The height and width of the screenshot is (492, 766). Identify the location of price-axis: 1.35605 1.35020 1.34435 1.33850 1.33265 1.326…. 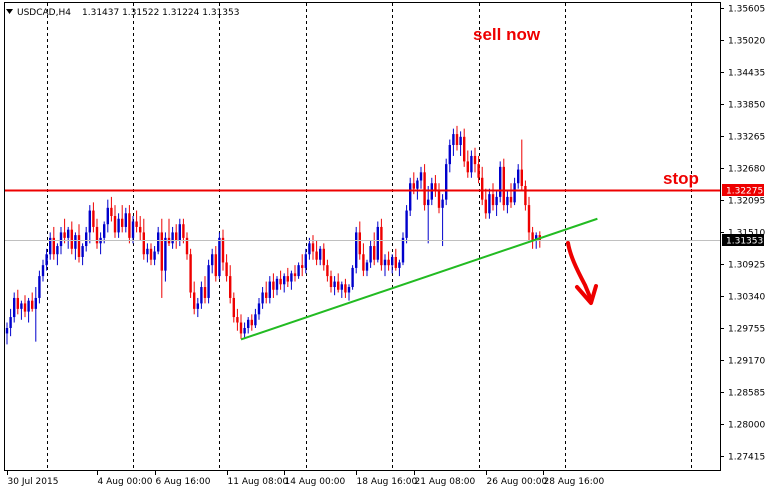
(742, 234).